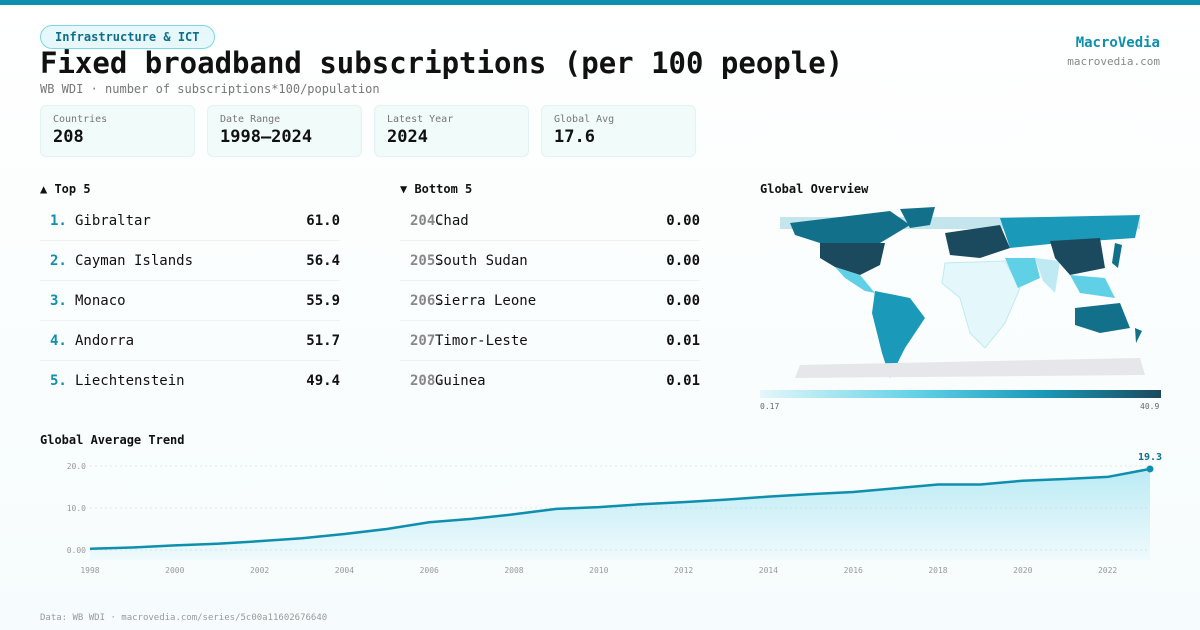 The image size is (1200, 630). I want to click on ranking-row: 208. Guinea 0.01, so click(550, 381).